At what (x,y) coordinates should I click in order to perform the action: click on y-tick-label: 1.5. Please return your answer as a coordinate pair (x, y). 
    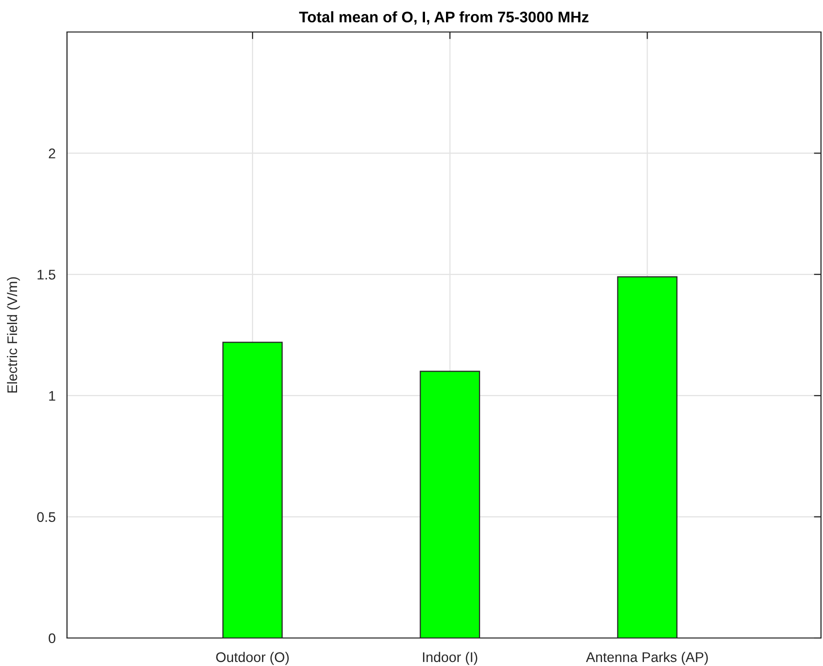
    Looking at the image, I should click on (47, 275).